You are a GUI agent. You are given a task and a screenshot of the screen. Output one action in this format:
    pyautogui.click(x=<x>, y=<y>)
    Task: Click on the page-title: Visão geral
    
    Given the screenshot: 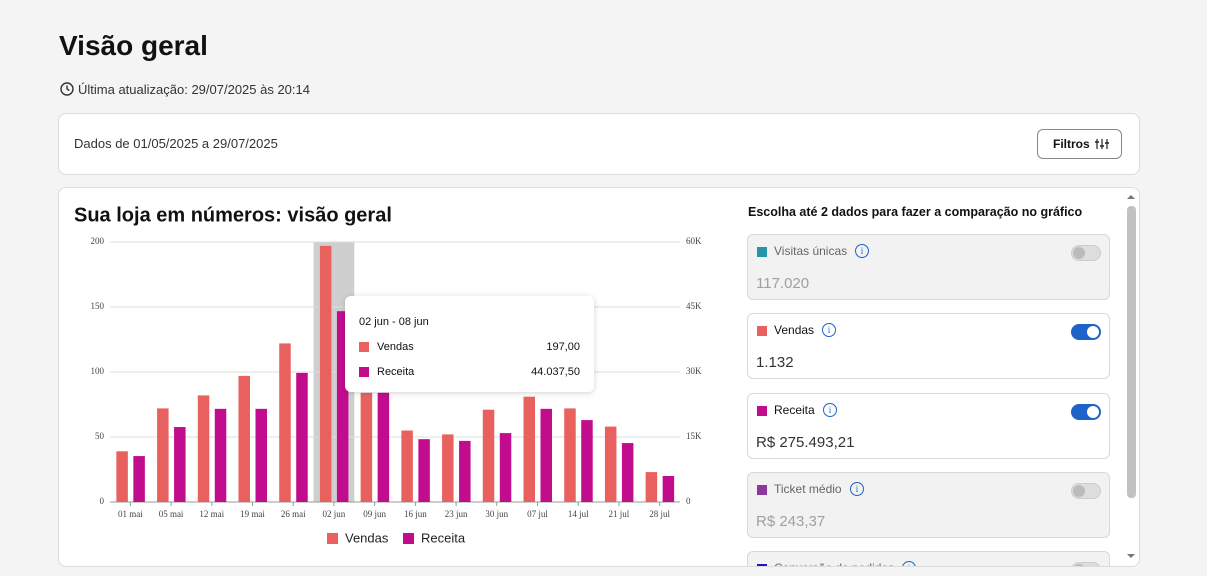 What is the action you would take?
    pyautogui.click(x=133, y=45)
    